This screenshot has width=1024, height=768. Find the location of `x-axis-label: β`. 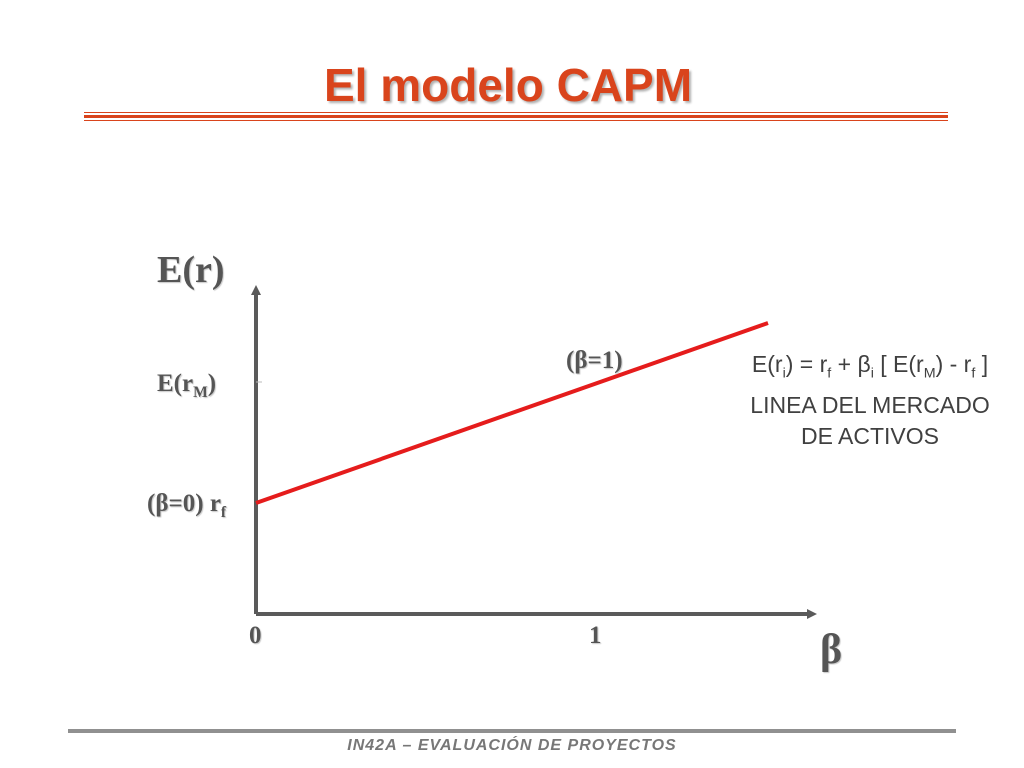

x-axis-label: β is located at coordinates (831, 650).